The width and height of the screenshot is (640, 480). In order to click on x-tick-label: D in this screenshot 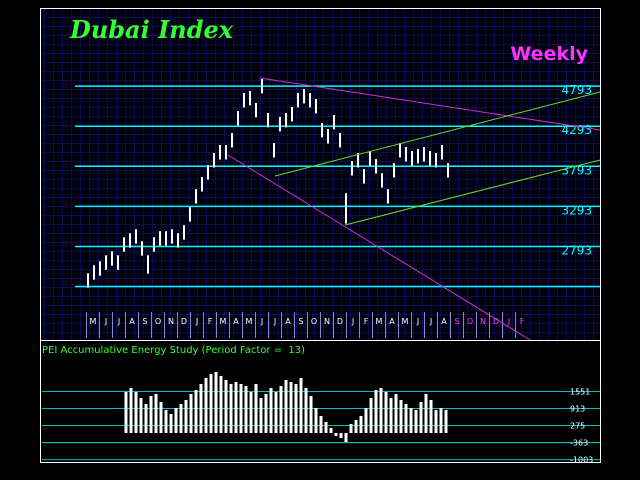, I will do `click(184, 321)`.